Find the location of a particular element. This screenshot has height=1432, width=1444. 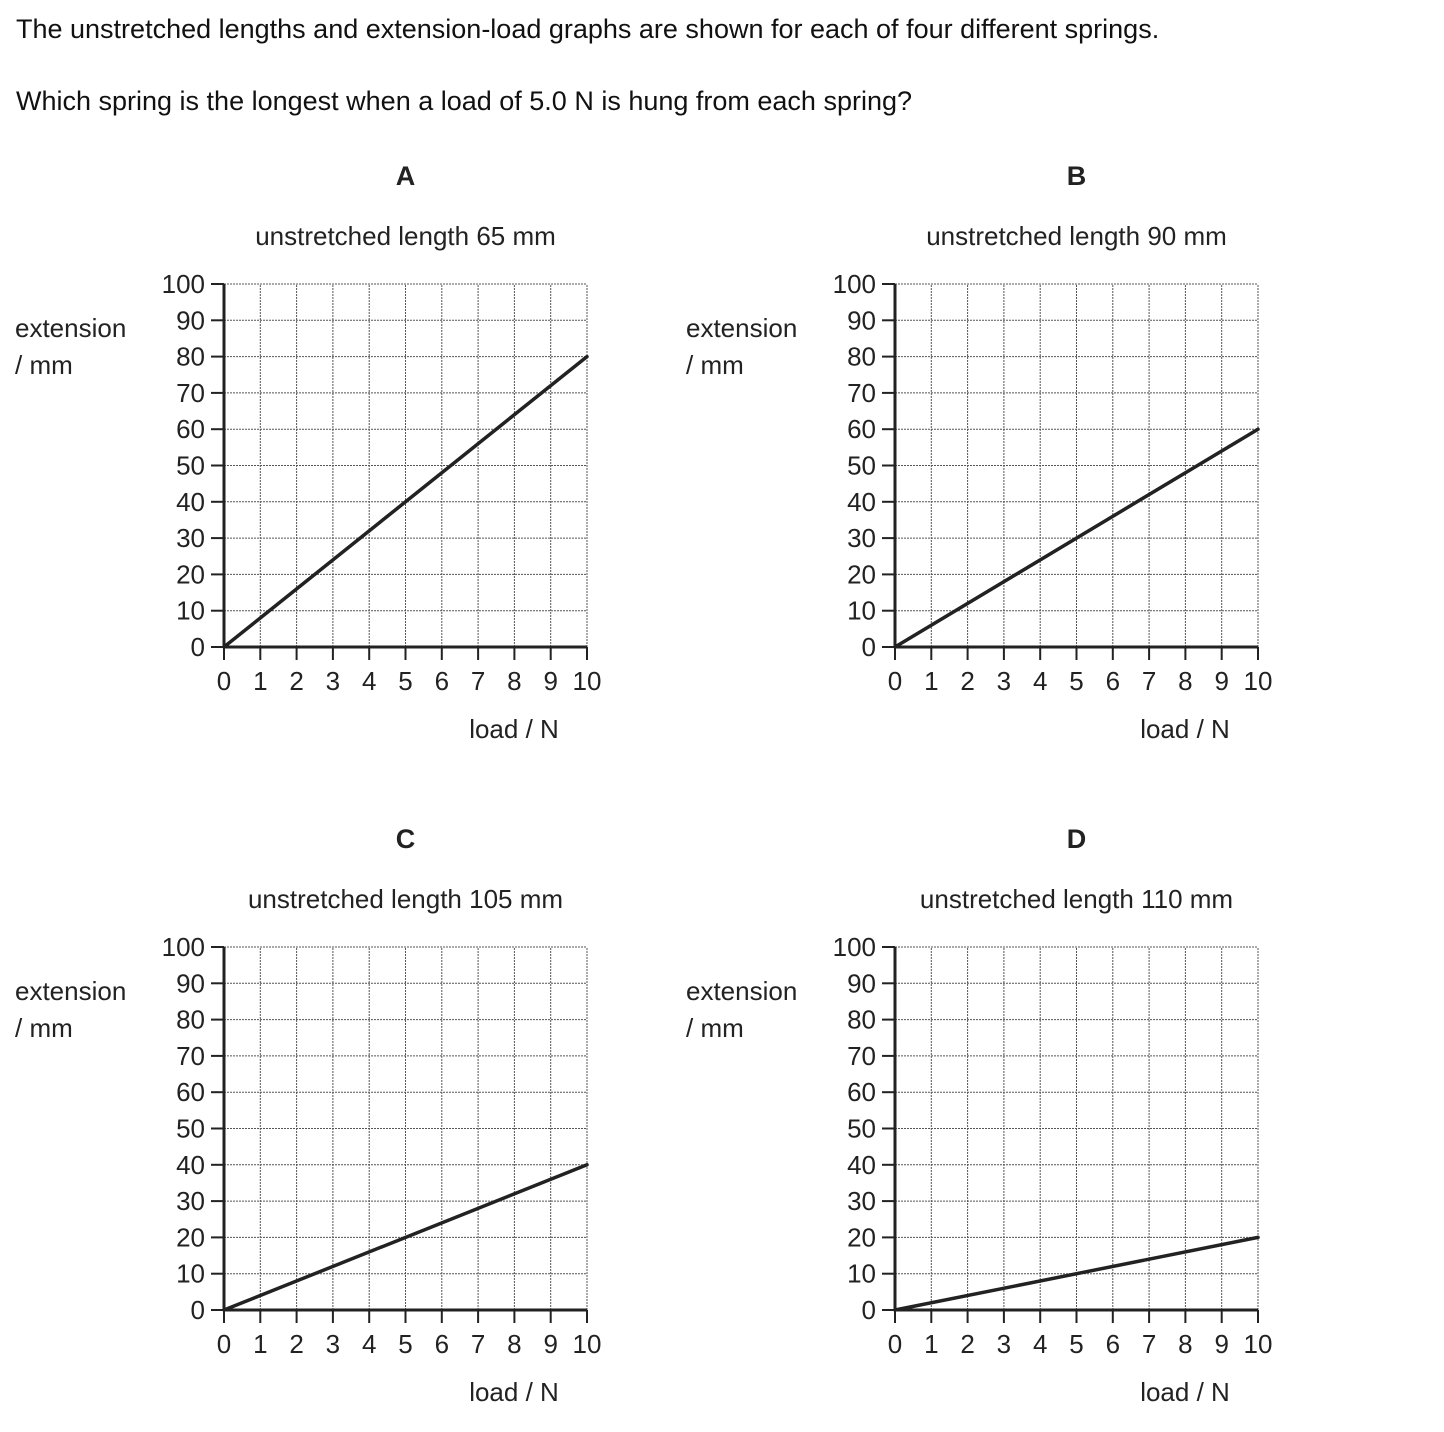

chart-subtitle: unstretched length 90 mm is located at coordinates (1076, 236).